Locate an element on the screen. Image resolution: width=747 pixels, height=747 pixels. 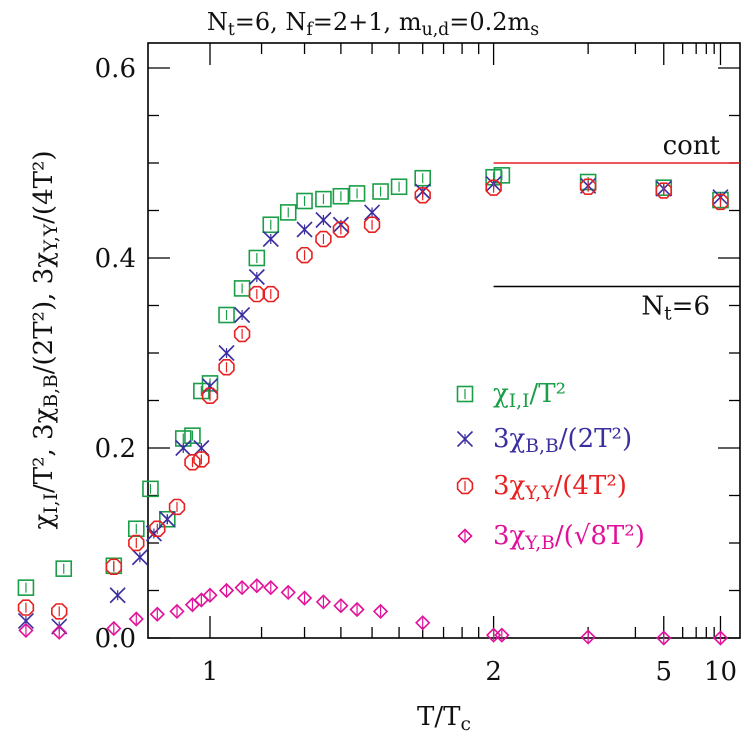
legend-entry: 3χY,B​/(√8T²) is located at coordinates (551, 537).